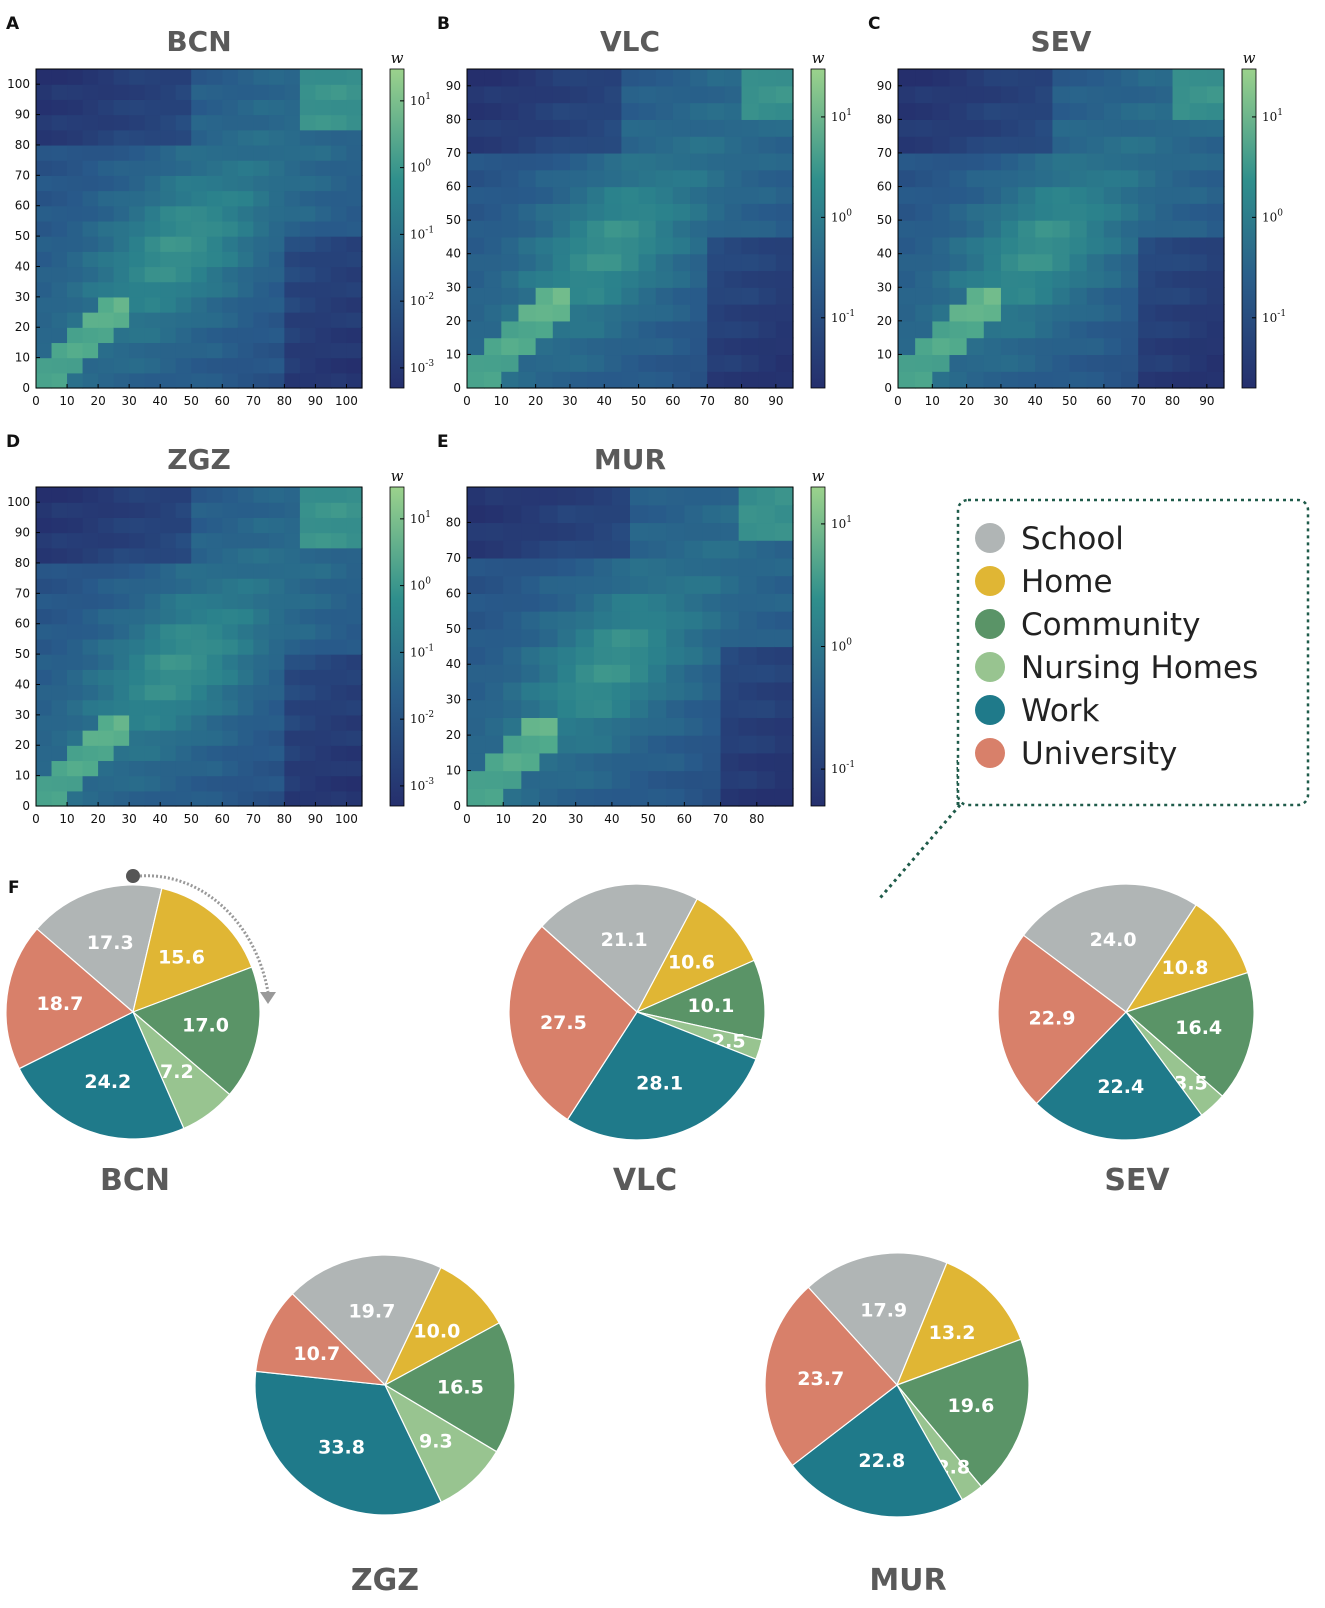  What do you see at coordinates (659, 1084) in the screenshot?
I see `pie-value-label: 28.1` at bounding box center [659, 1084].